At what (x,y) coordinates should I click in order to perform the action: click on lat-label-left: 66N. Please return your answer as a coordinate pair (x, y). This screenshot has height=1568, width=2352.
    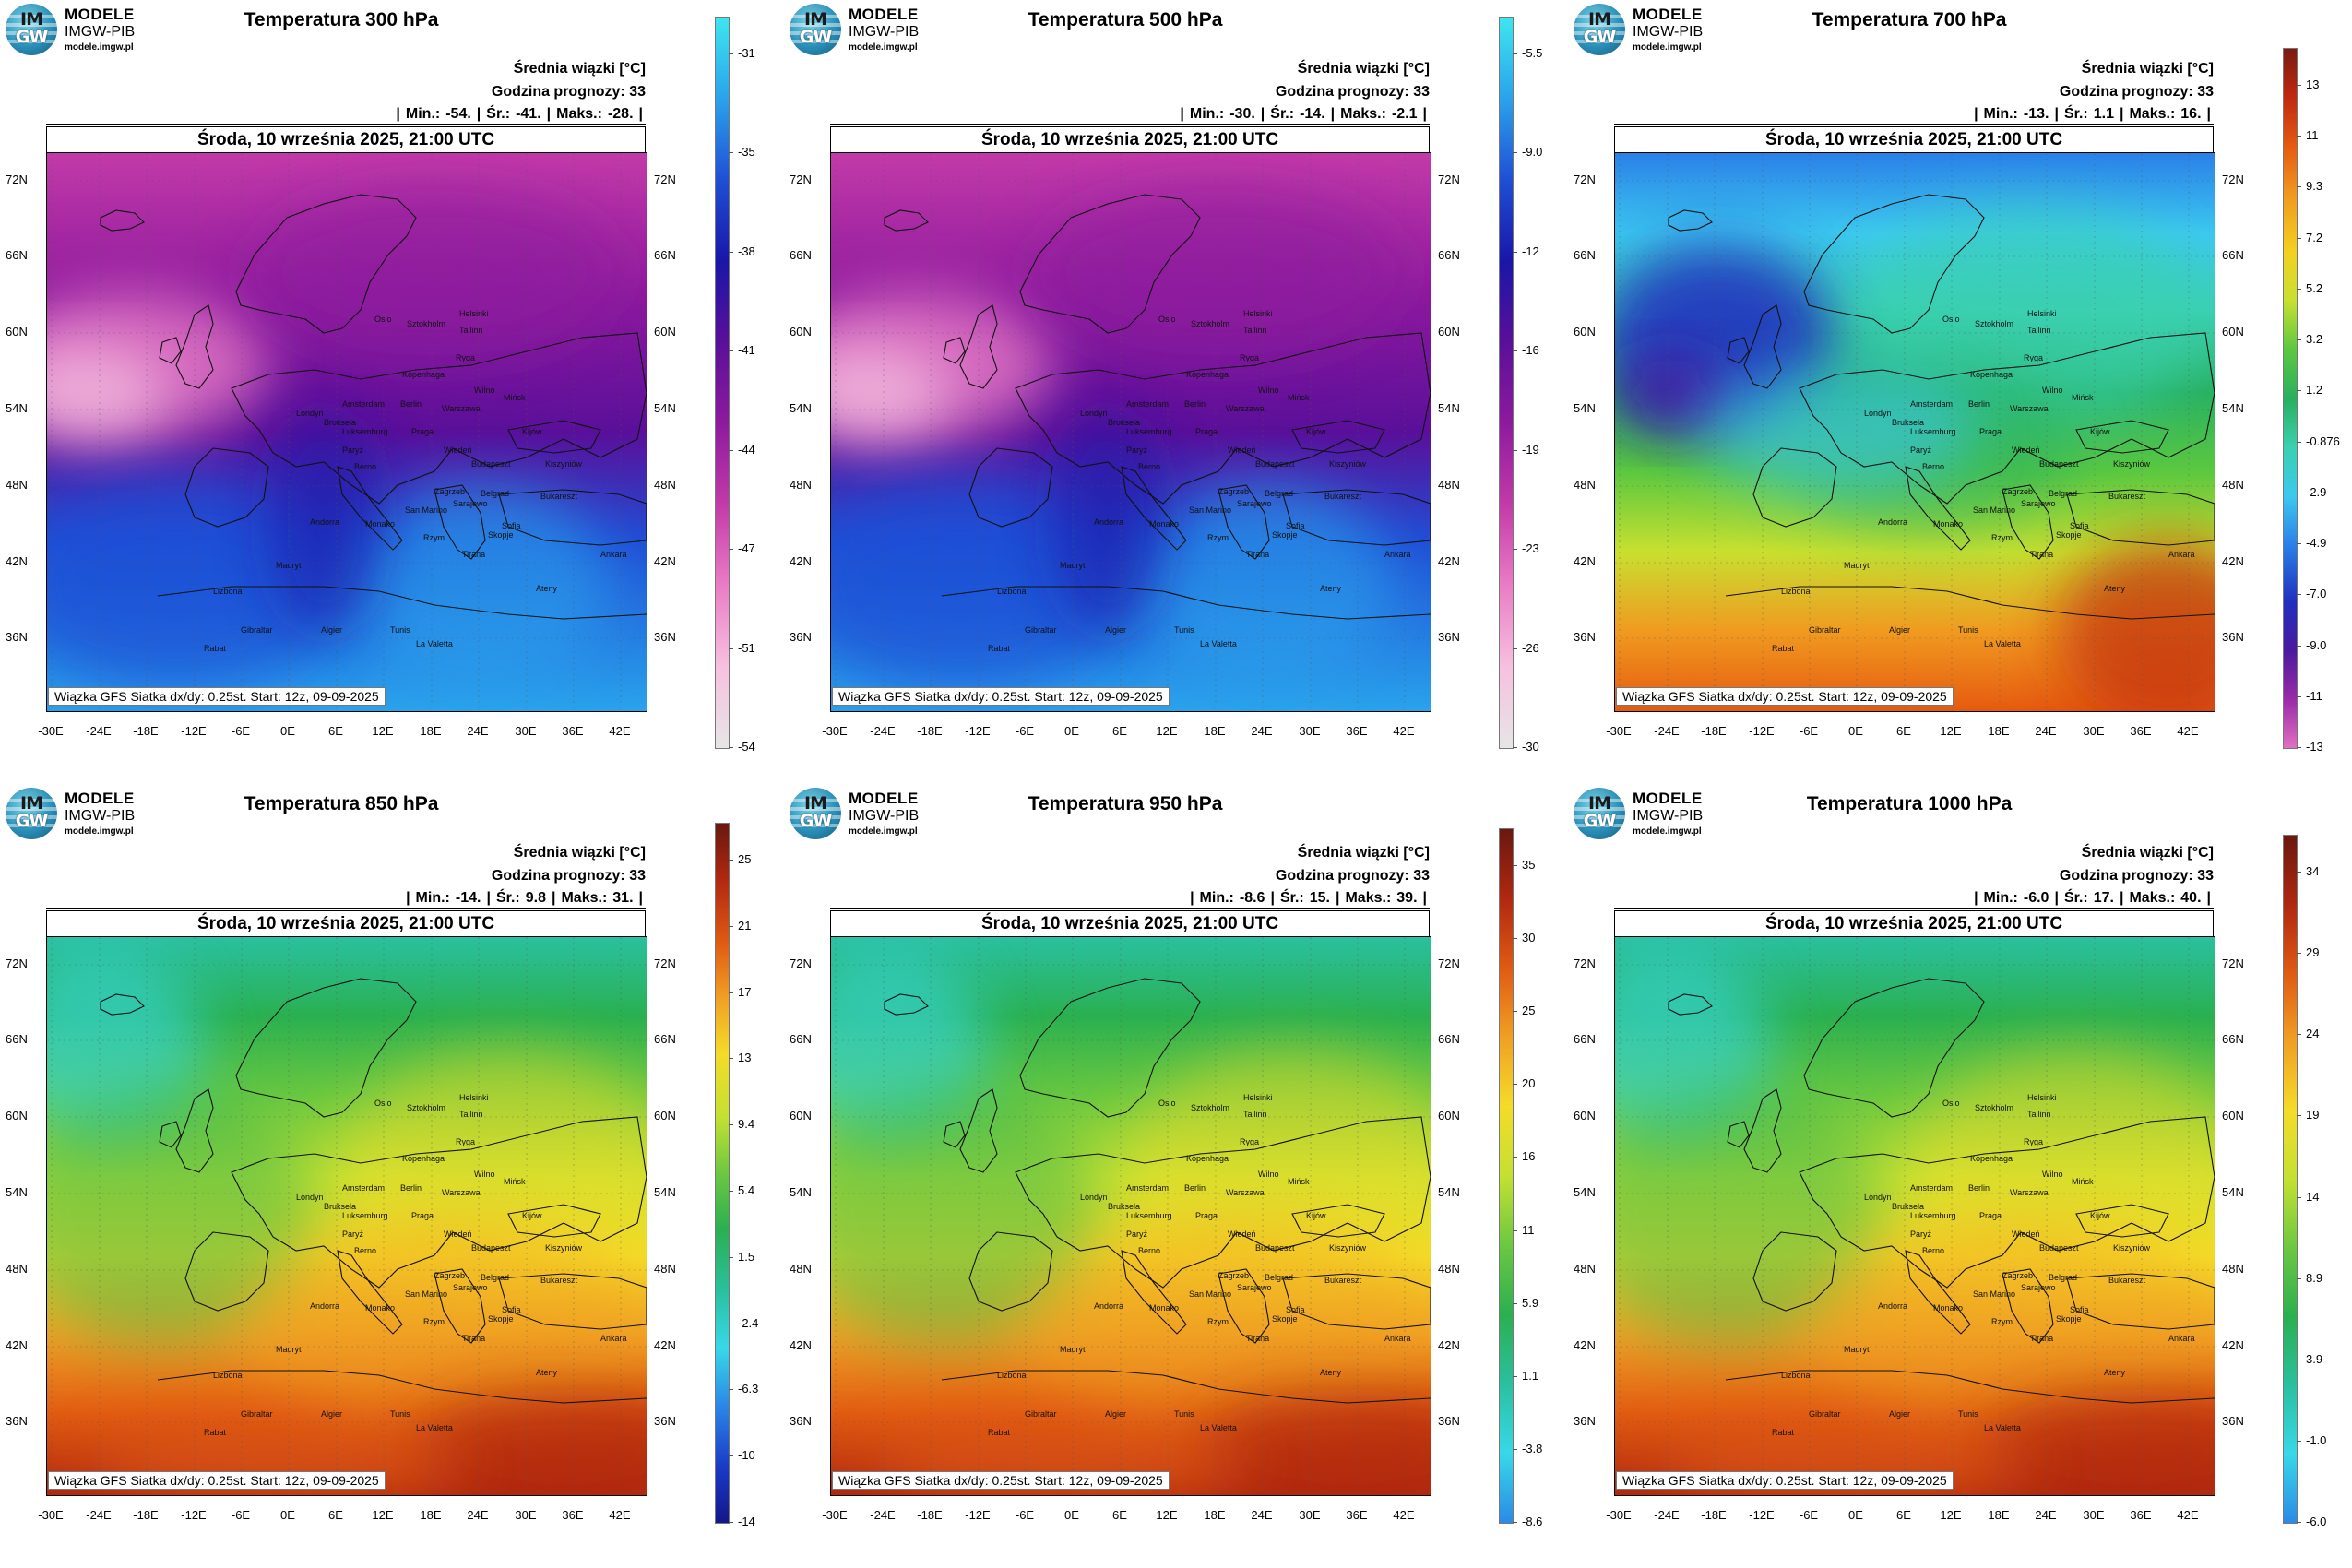
    Looking at the image, I should click on (17, 255).